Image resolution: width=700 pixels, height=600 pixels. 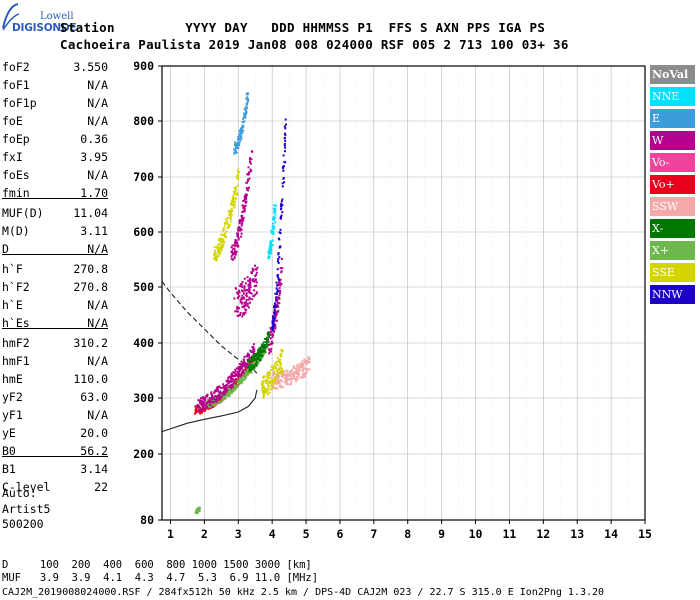 I want to click on x-tick-label: 1, so click(x=170, y=534).